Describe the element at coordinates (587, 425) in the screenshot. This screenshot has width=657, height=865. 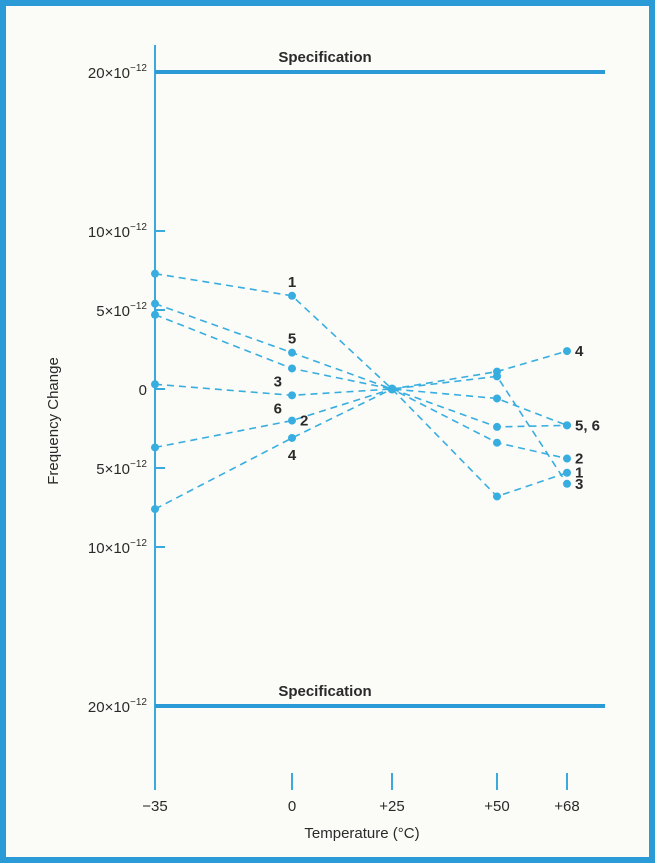
I see `series-label: 5, 6` at that location.